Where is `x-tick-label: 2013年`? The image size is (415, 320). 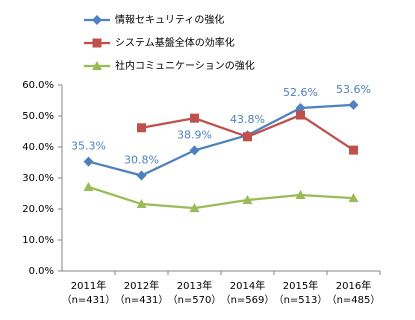
x-tick-label: 2013年 is located at coordinates (194, 285).